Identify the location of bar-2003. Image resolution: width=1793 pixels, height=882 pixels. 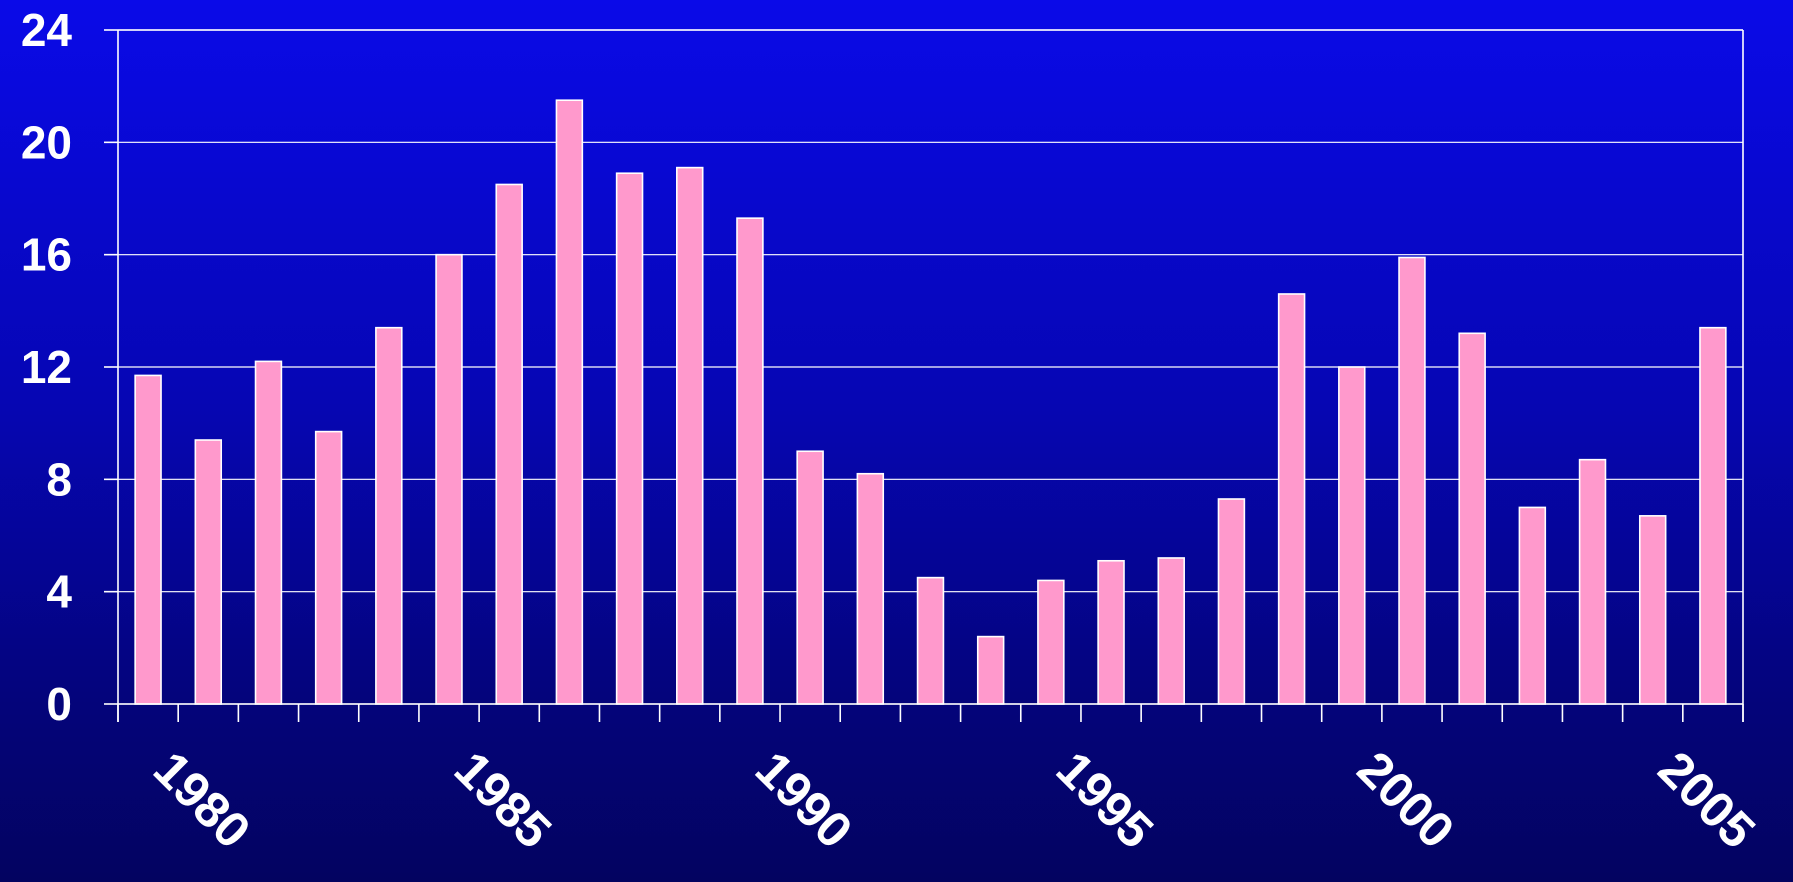
(1532, 605).